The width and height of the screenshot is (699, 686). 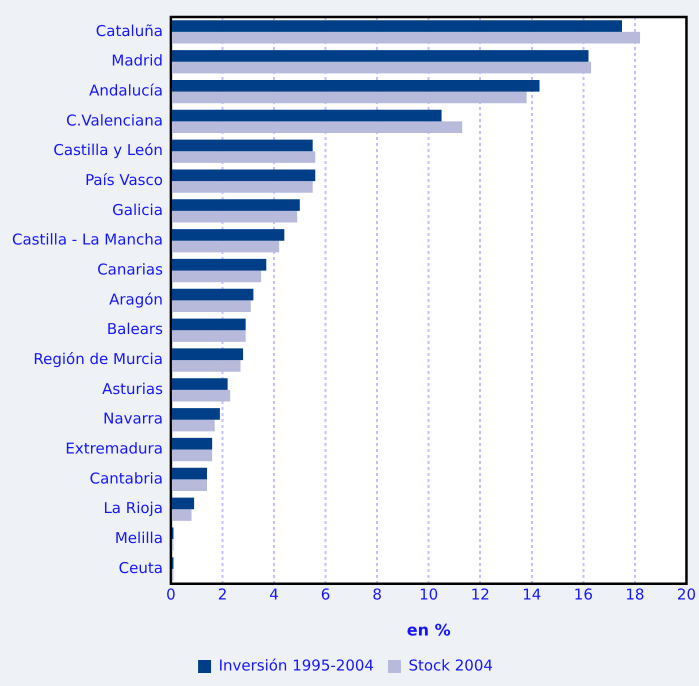 I want to click on x-tick-label: 14, so click(x=532, y=595).